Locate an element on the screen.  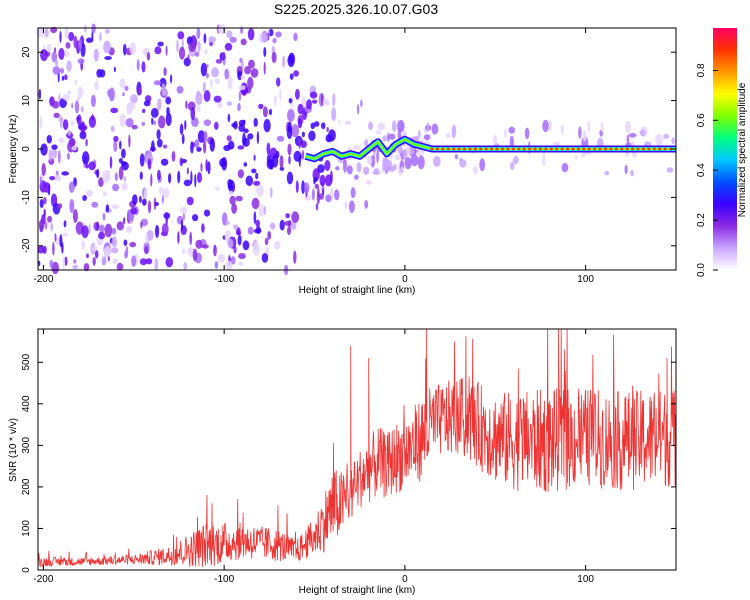
x-tick-label: 100 is located at coordinates (585, 279).